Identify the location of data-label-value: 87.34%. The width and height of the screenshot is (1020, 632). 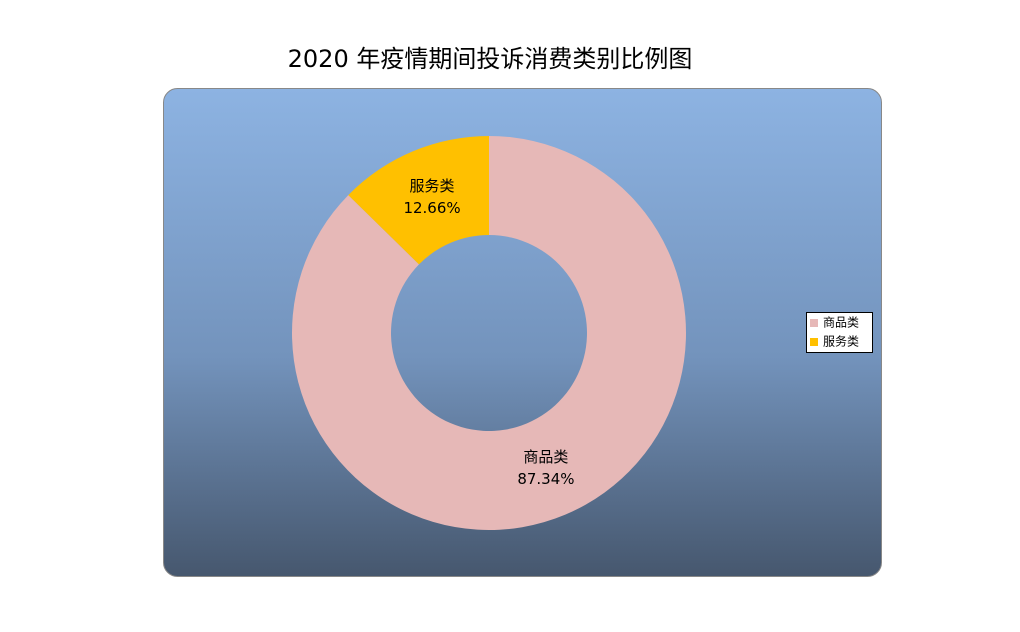
(545, 479).